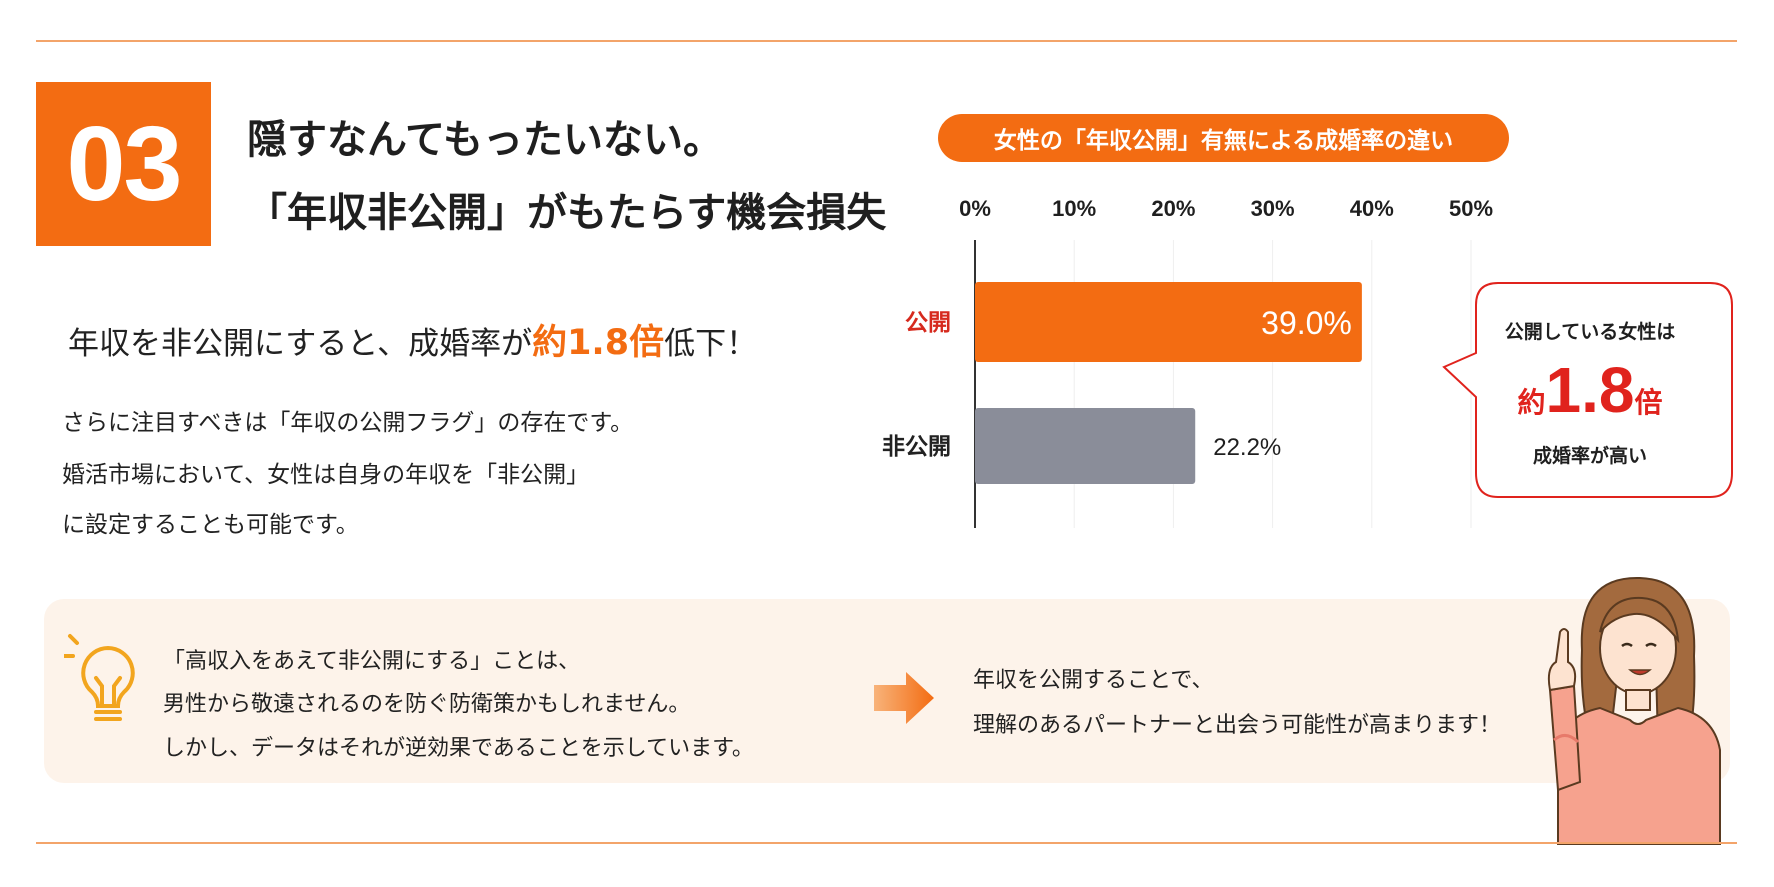 The height and width of the screenshot is (887, 1774). I want to click on top-divider, so click(886, 41).